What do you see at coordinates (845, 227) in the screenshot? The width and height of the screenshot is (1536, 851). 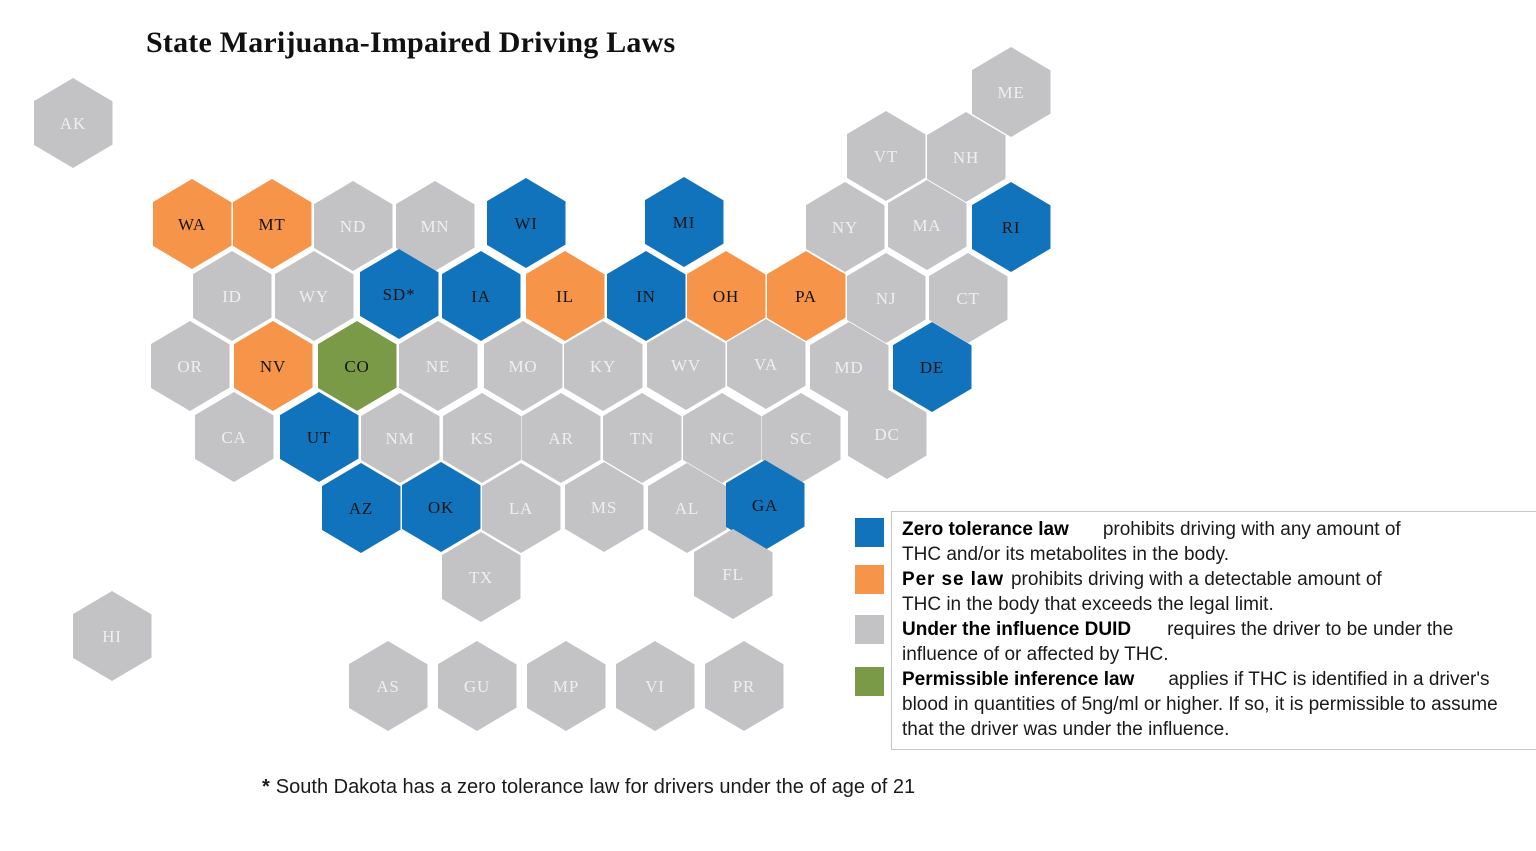 I see `state-label-NY: NY` at bounding box center [845, 227].